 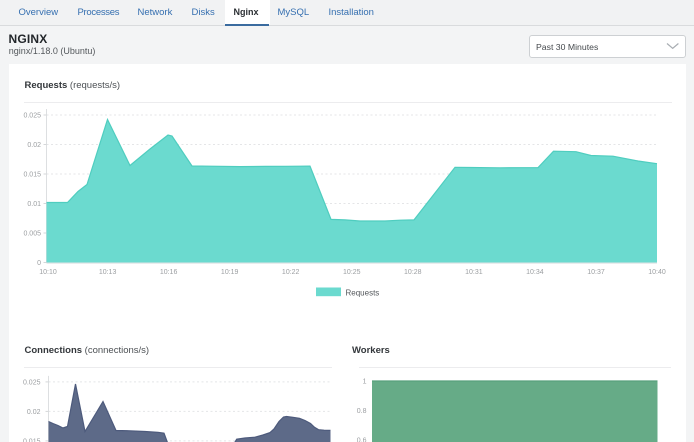 What do you see at coordinates (413, 272) in the screenshot?
I see `svg-text: 10:28` at bounding box center [413, 272].